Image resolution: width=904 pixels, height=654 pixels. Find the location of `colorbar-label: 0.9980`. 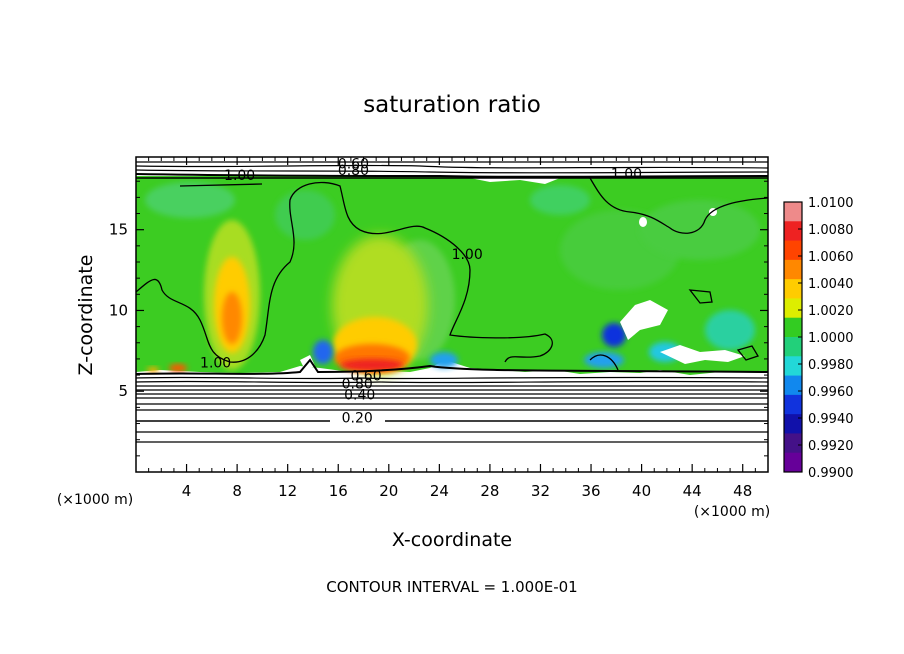

colorbar-label: 0.9980 is located at coordinates (831, 365).